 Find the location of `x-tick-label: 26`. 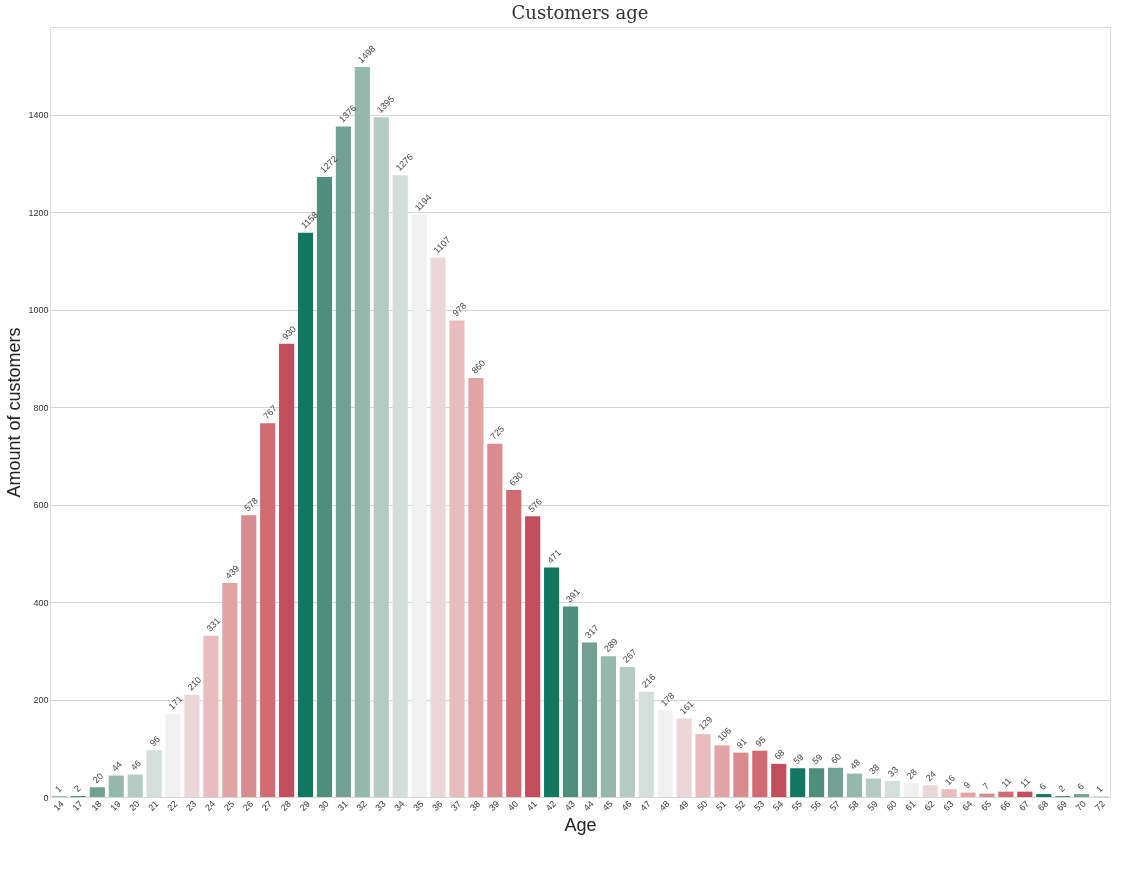

x-tick-label: 26 is located at coordinates (248, 805).